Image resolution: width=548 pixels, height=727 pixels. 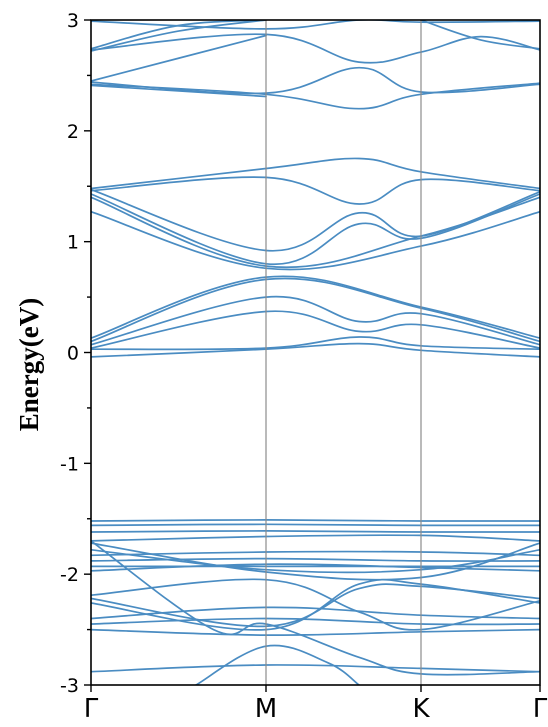 What do you see at coordinates (69, 575) in the screenshot?
I see `y-tick-label-1: -2` at bounding box center [69, 575].